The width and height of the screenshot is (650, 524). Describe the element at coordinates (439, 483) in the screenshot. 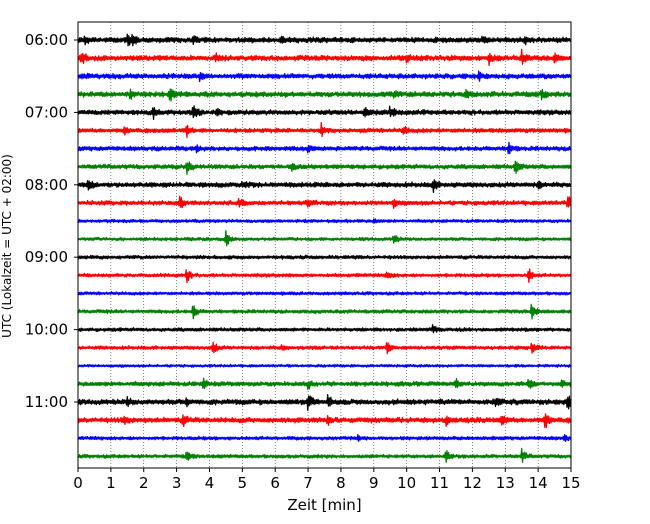

I see `x-tick-label: 11` at that location.